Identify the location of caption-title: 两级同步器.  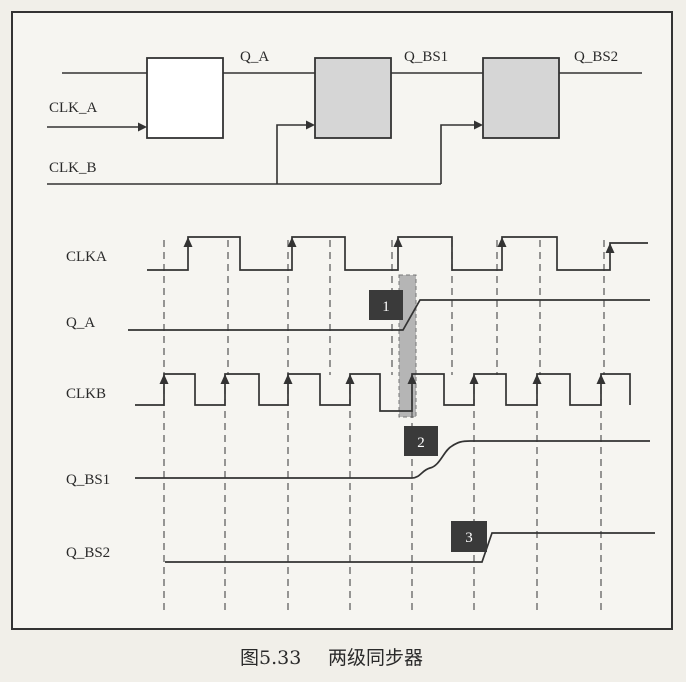
(375, 658).